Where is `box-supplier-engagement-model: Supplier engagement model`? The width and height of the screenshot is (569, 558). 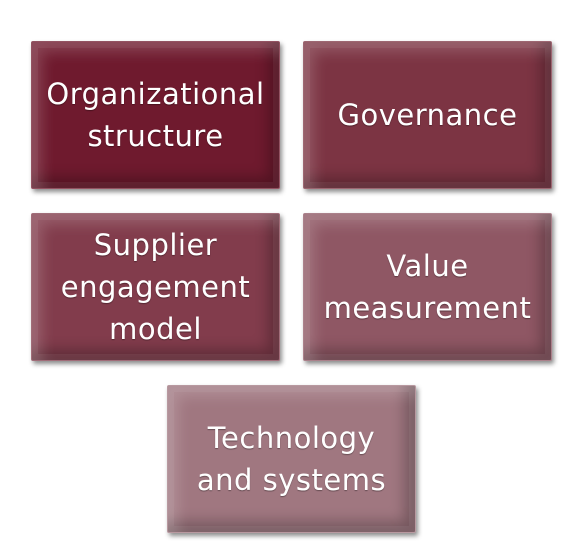
box-supplier-engagement-model: Supplier engagement model is located at coordinates (155, 287).